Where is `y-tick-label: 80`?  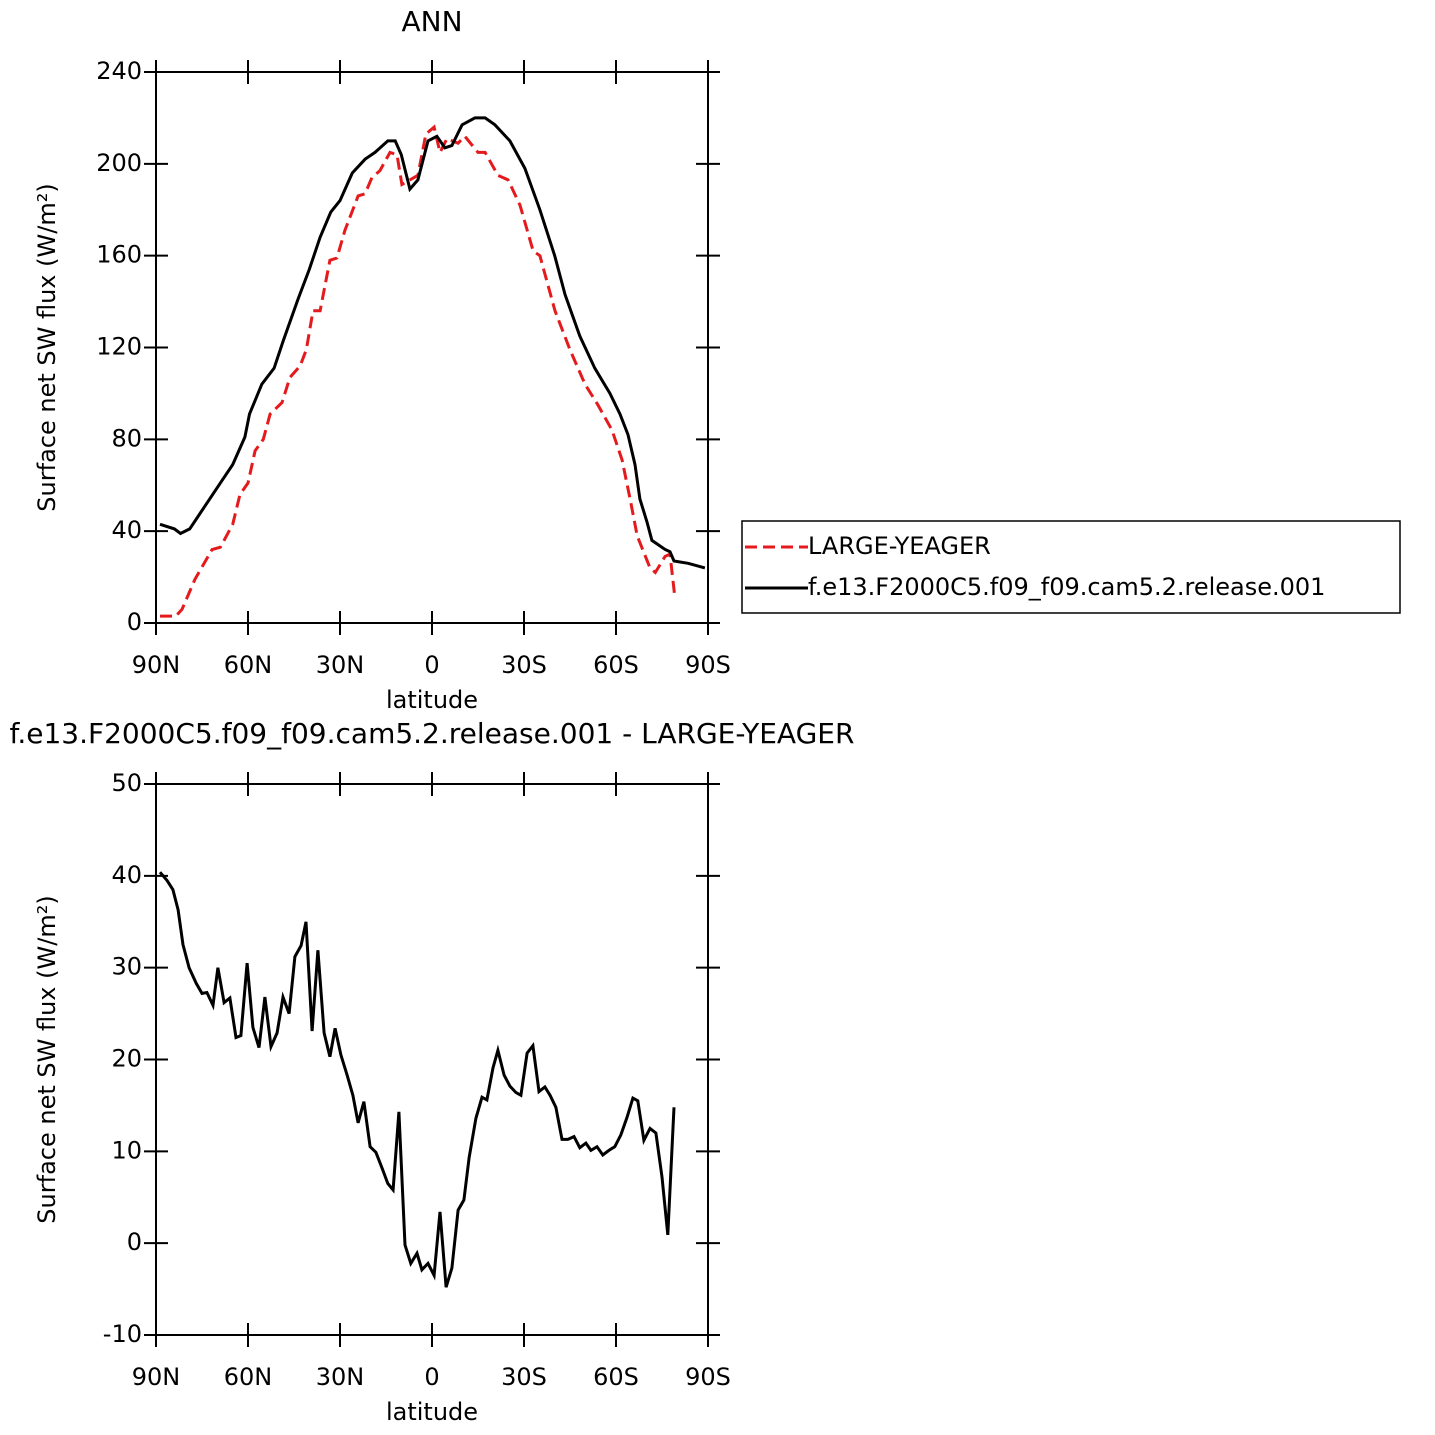 y-tick-label: 80 is located at coordinates (126, 438).